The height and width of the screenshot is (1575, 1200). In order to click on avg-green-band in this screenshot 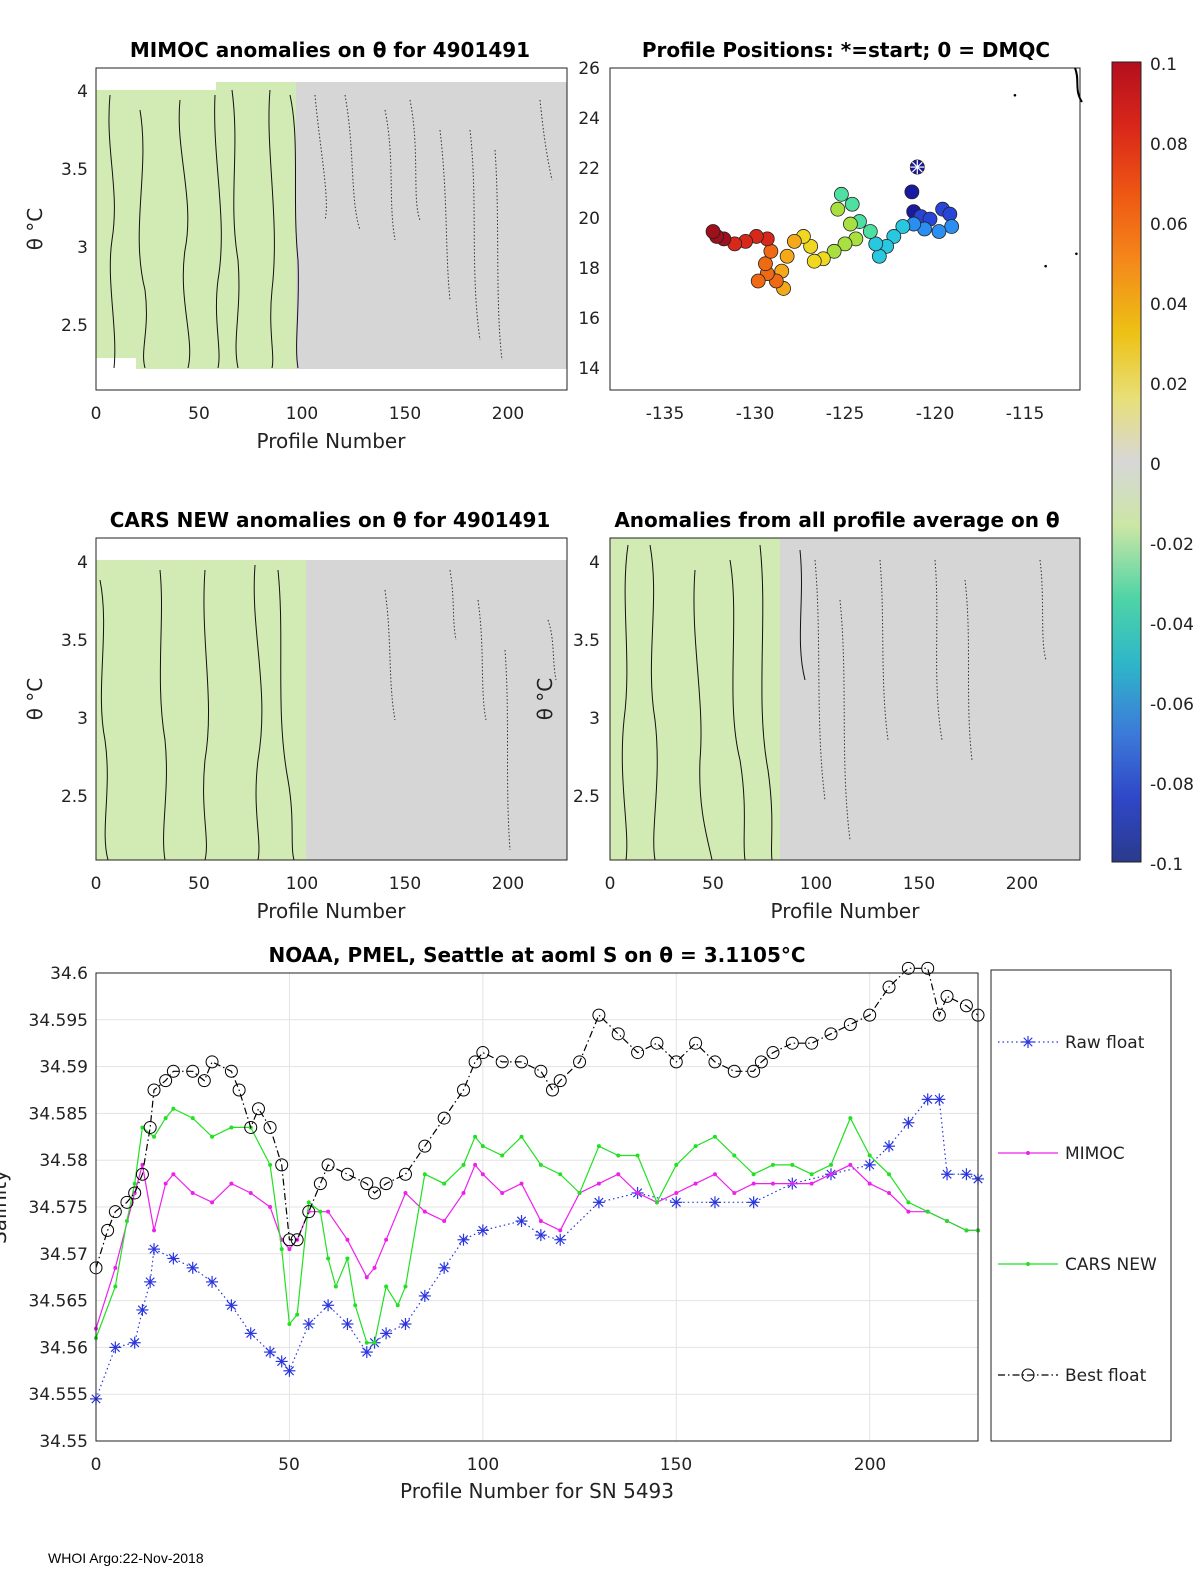, I will do `click(695, 699)`.